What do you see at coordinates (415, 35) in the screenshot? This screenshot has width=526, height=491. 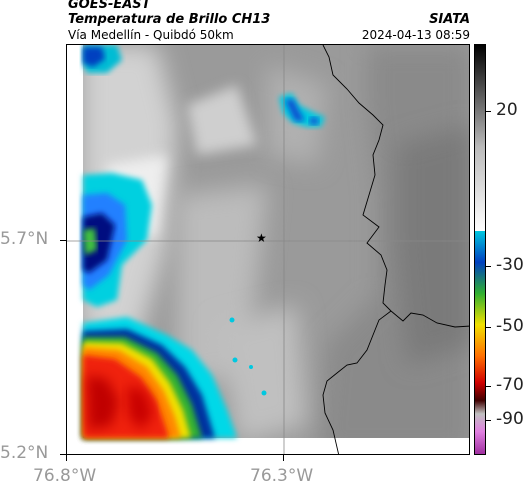 I see `timestamp: 2024-04-13 08:59` at bounding box center [415, 35].